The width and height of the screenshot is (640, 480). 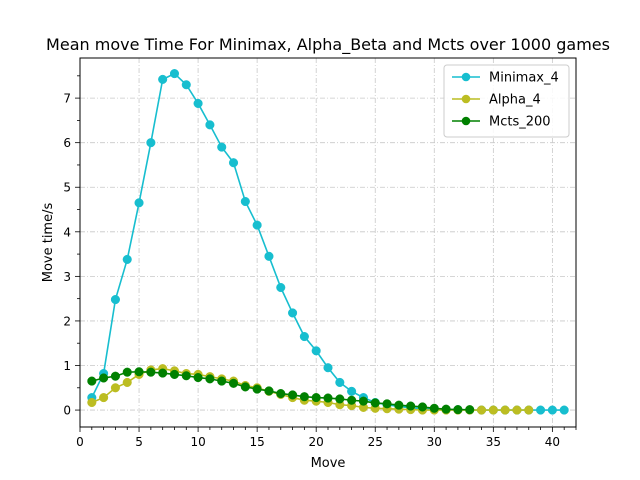 I want to click on y-tick-label: 7, so click(x=67, y=99).